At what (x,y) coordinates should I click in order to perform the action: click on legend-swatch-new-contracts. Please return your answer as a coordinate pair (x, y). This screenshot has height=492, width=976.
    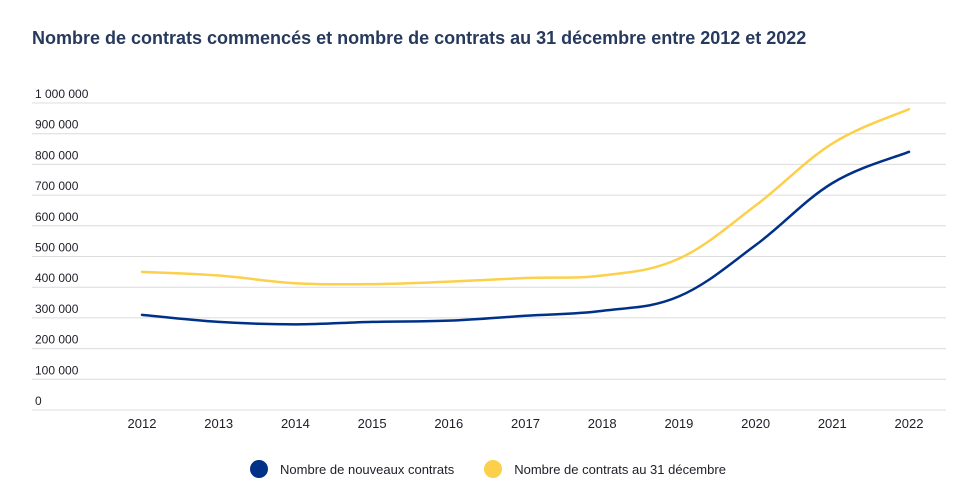
    Looking at the image, I should click on (259, 469).